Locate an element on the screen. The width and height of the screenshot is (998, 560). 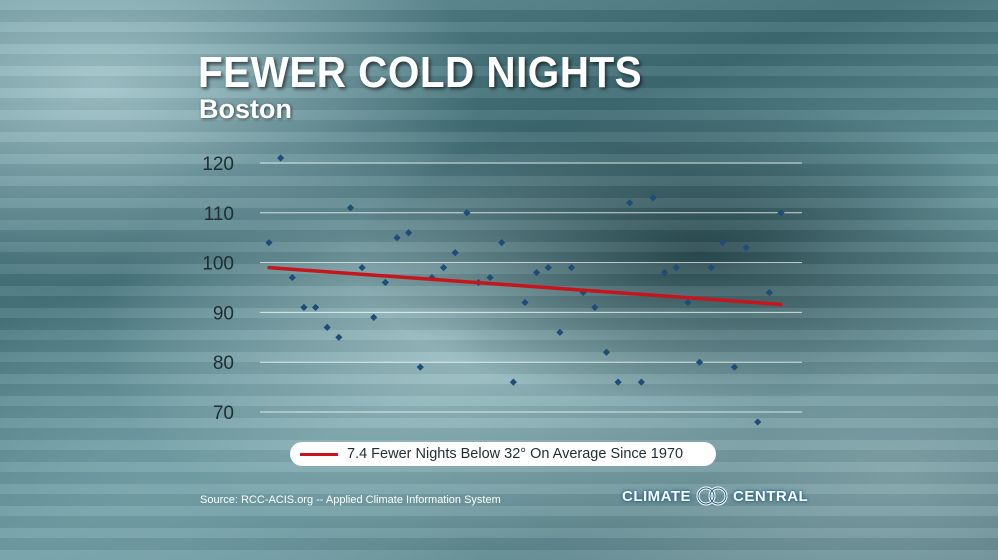
data-point-1979 is located at coordinates (374, 317).